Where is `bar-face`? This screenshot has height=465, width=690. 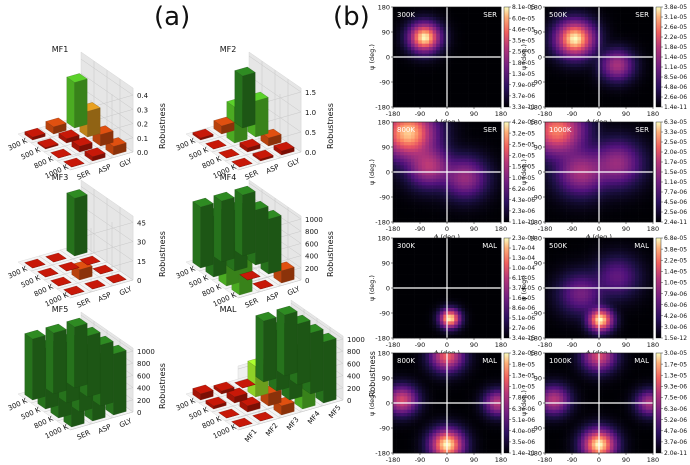
bar-face is located at coordinates (56, 122).